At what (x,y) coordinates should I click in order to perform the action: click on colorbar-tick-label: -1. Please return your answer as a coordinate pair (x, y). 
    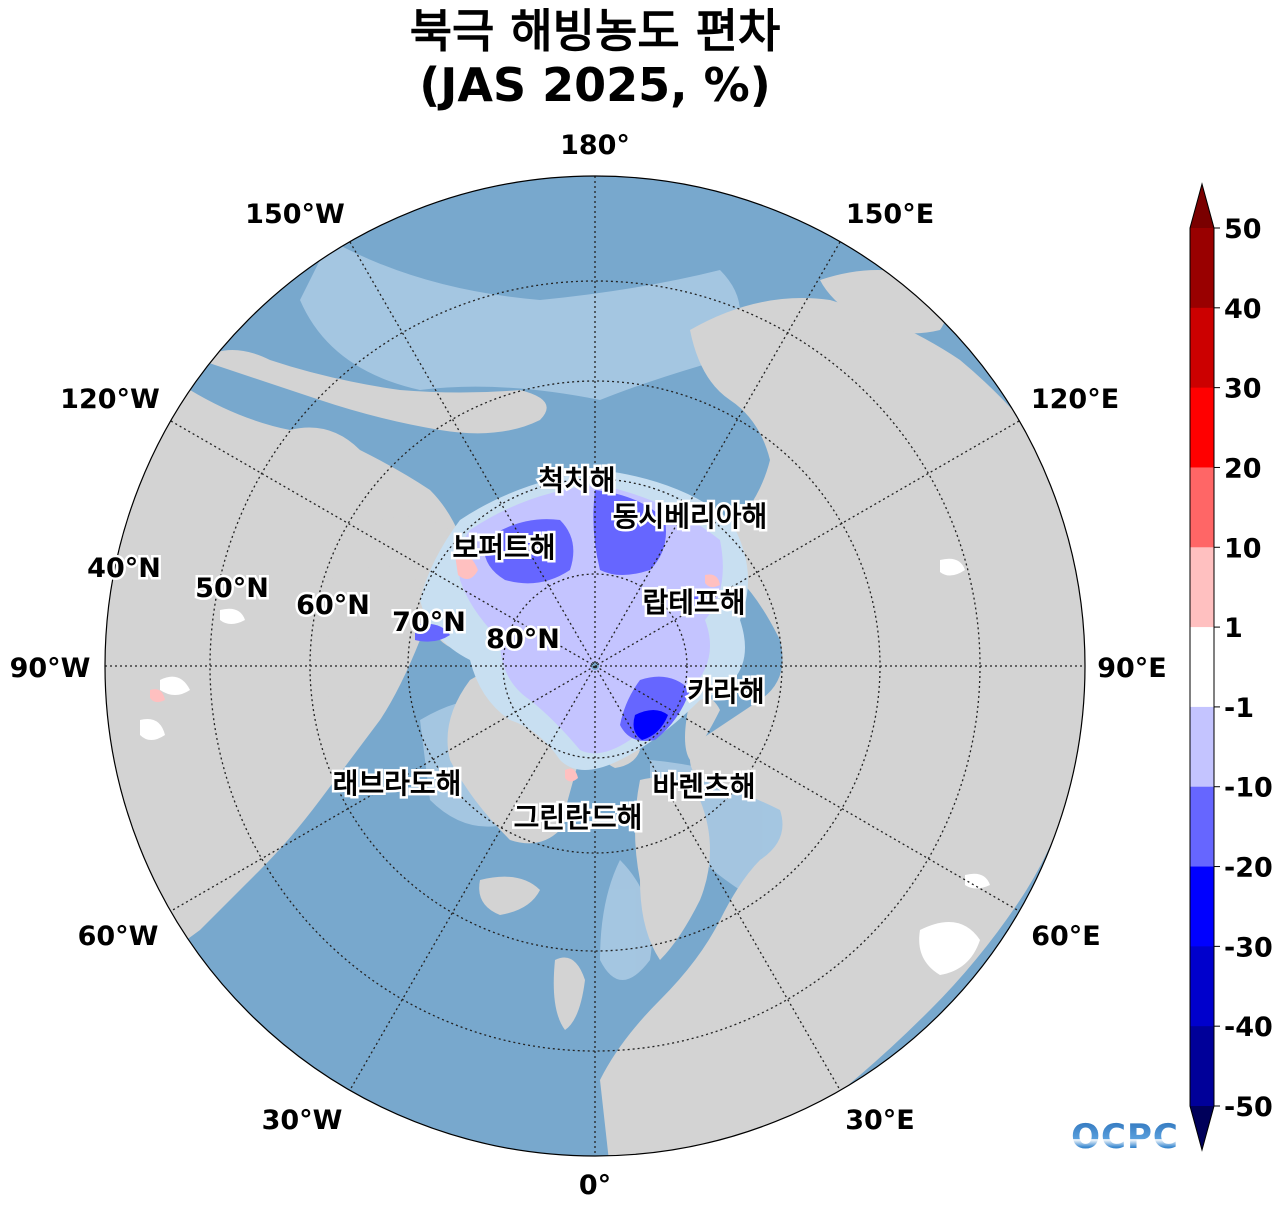
    Looking at the image, I should click on (1239, 708).